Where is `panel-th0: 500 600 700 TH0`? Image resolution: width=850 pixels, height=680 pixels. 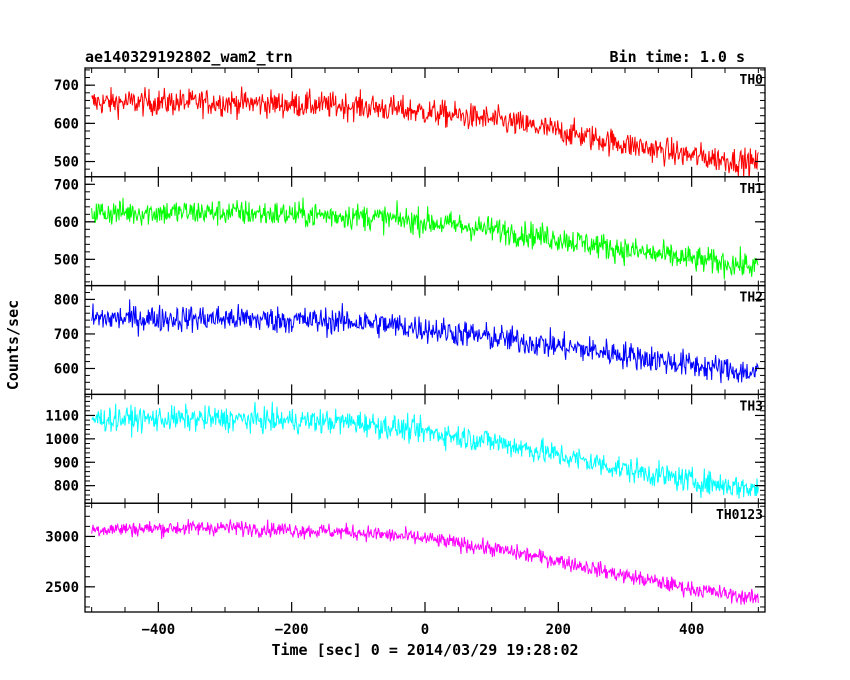 panel-th0: 500 600 700 TH0 is located at coordinates (410, 122).